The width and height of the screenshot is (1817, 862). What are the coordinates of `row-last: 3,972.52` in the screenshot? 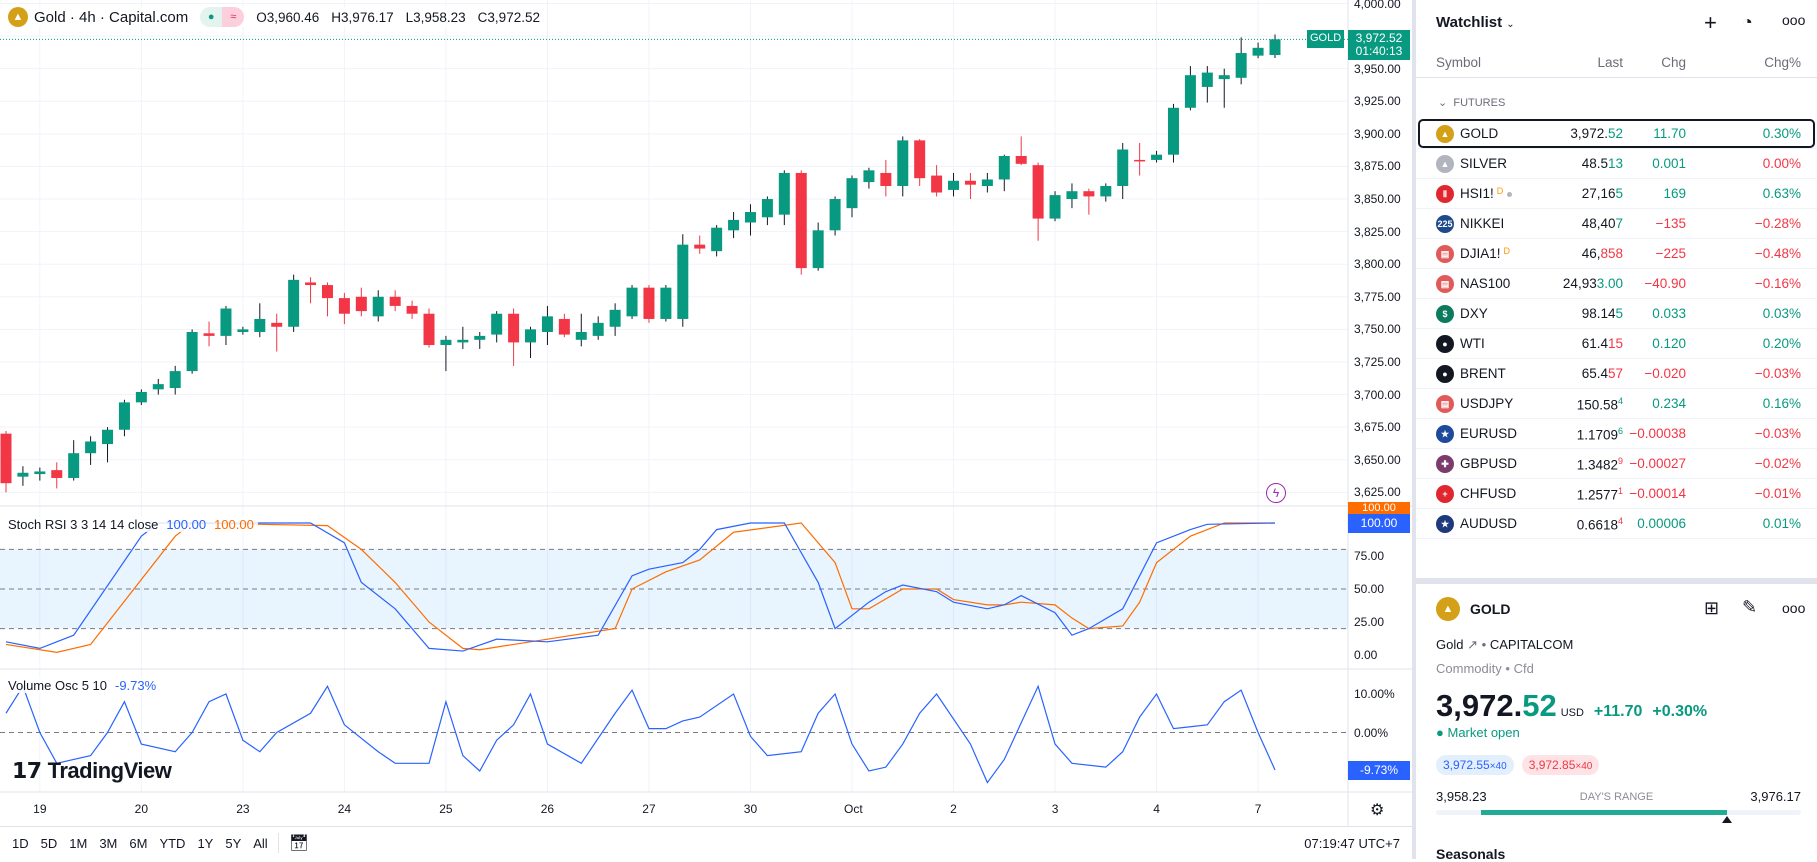 It's located at (1596, 133).